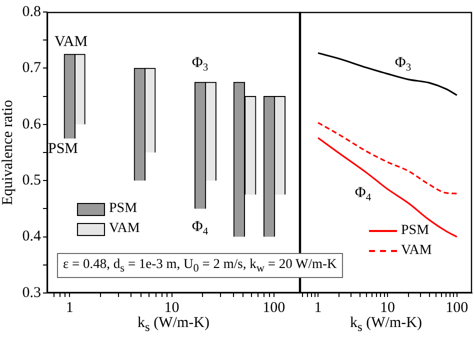  What do you see at coordinates (31, 12) in the screenshot?
I see `y-tick-label: 0.8` at bounding box center [31, 12].